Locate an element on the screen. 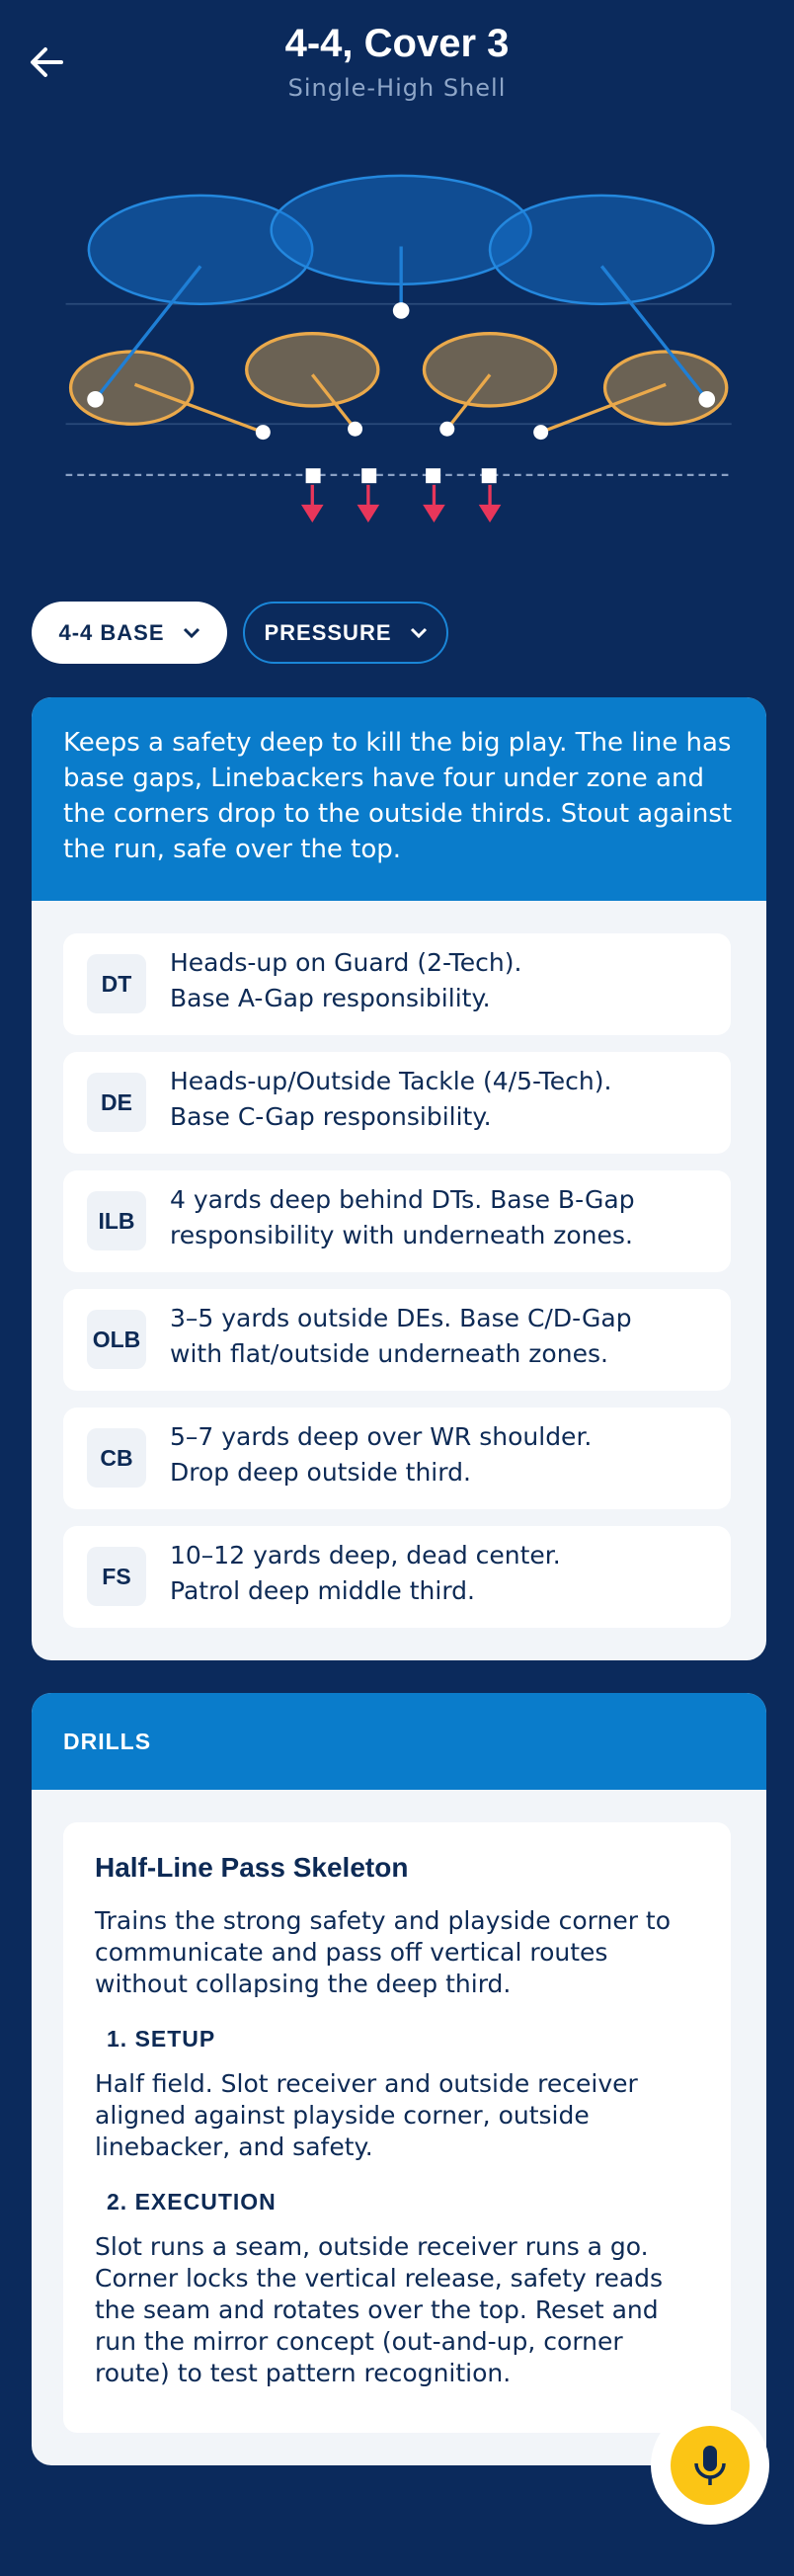 This screenshot has height=2576, width=794. text-line: Base A-Gap responsibility. is located at coordinates (330, 998).